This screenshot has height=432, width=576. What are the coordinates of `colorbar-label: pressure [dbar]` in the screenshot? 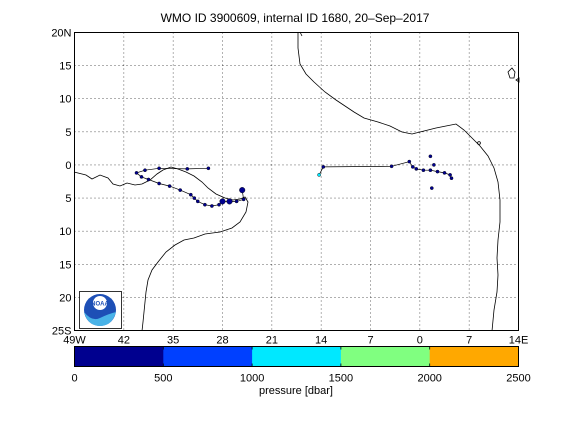 It's located at (296, 391).